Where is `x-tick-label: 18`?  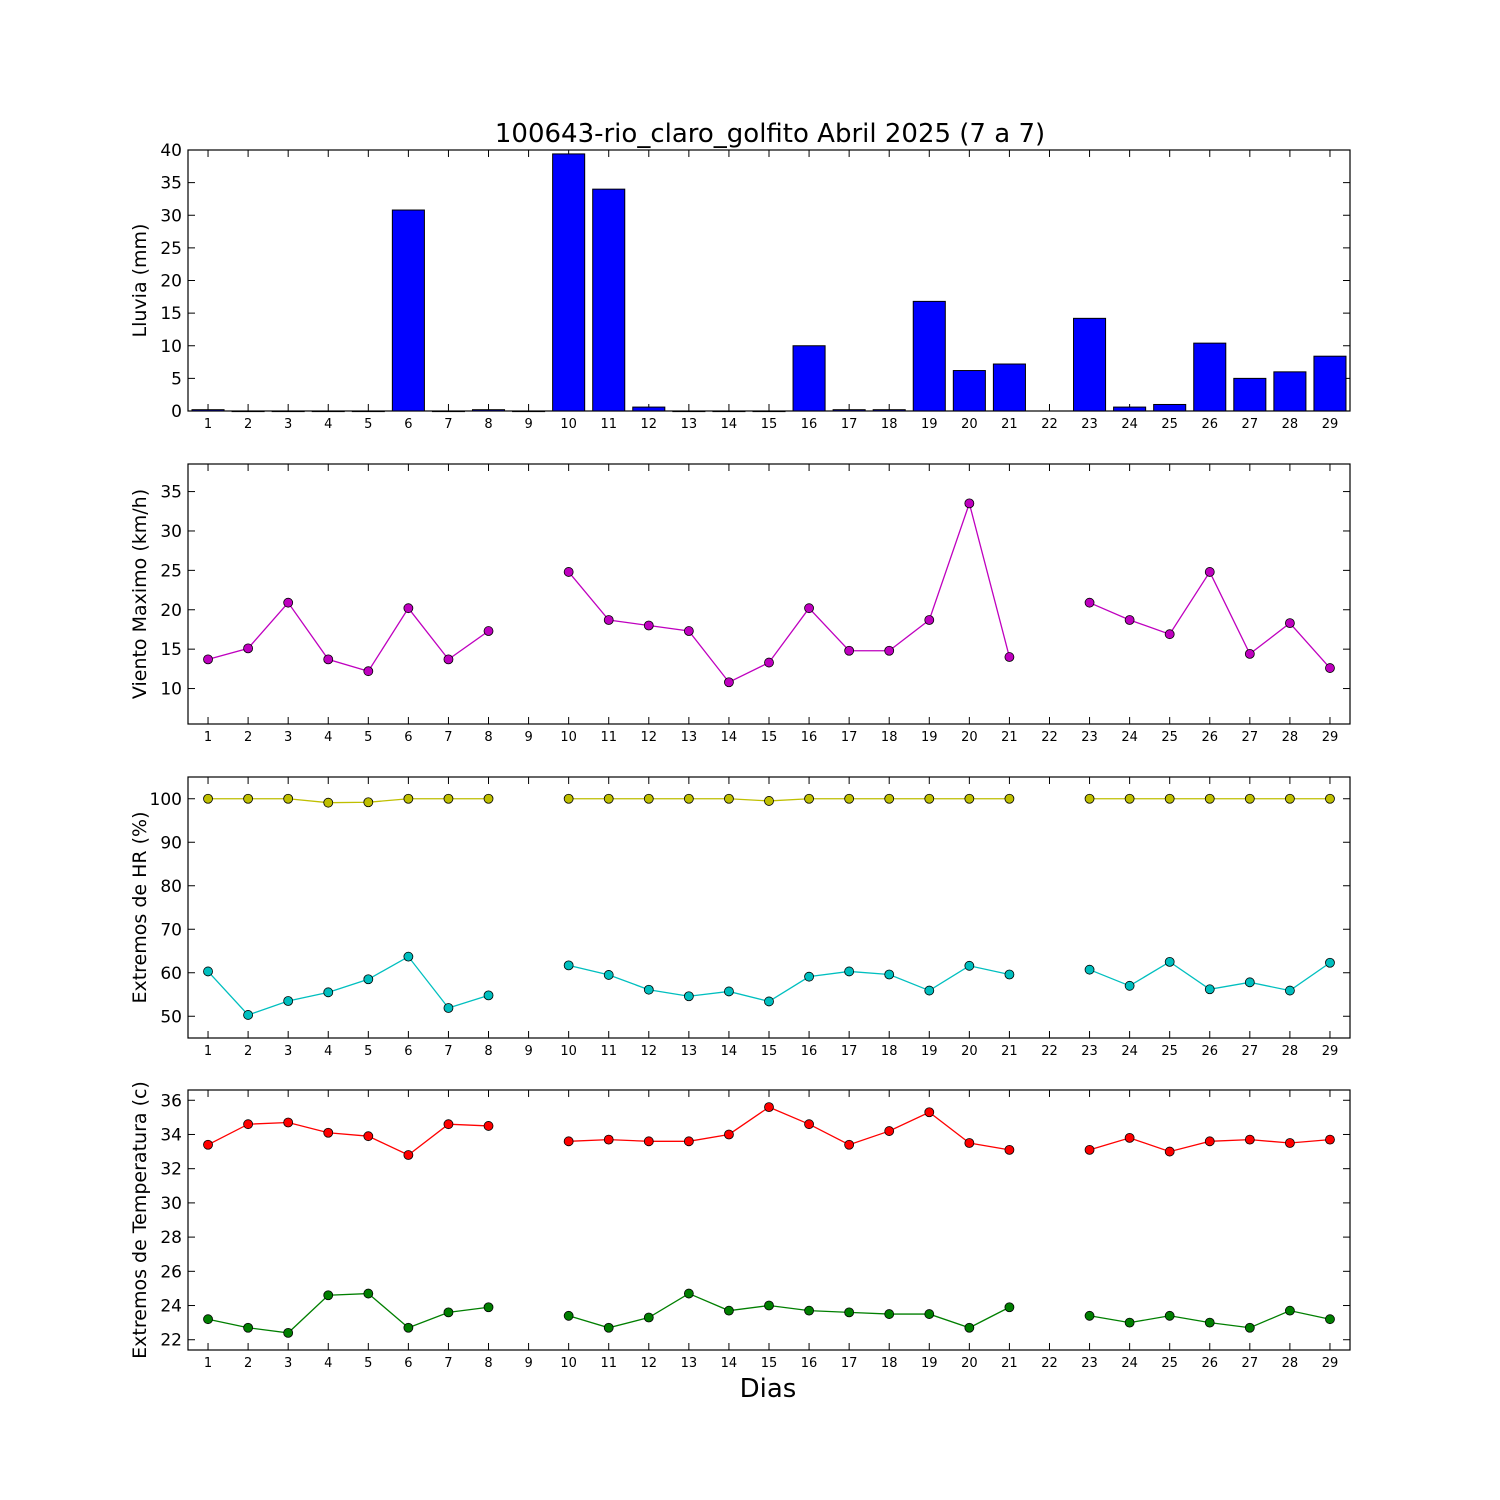
x-tick-label: 18 is located at coordinates (889, 1363).